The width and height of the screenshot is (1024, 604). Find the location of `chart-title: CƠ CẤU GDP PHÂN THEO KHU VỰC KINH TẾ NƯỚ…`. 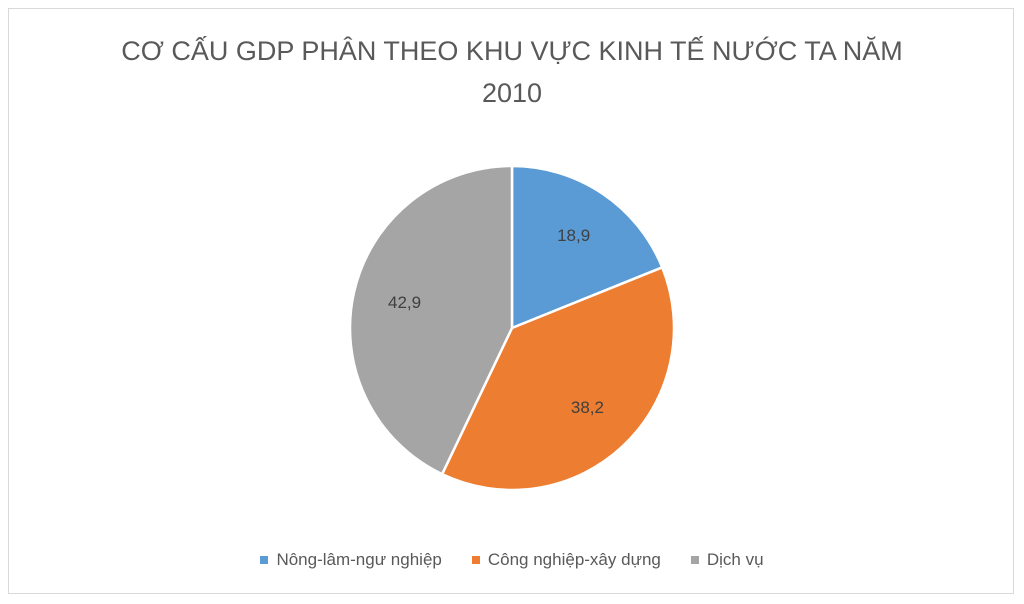

chart-title: CƠ CẤU GDP PHÂN THEO KHU VỰC KINH TẾ NƯỚ… is located at coordinates (512, 72).